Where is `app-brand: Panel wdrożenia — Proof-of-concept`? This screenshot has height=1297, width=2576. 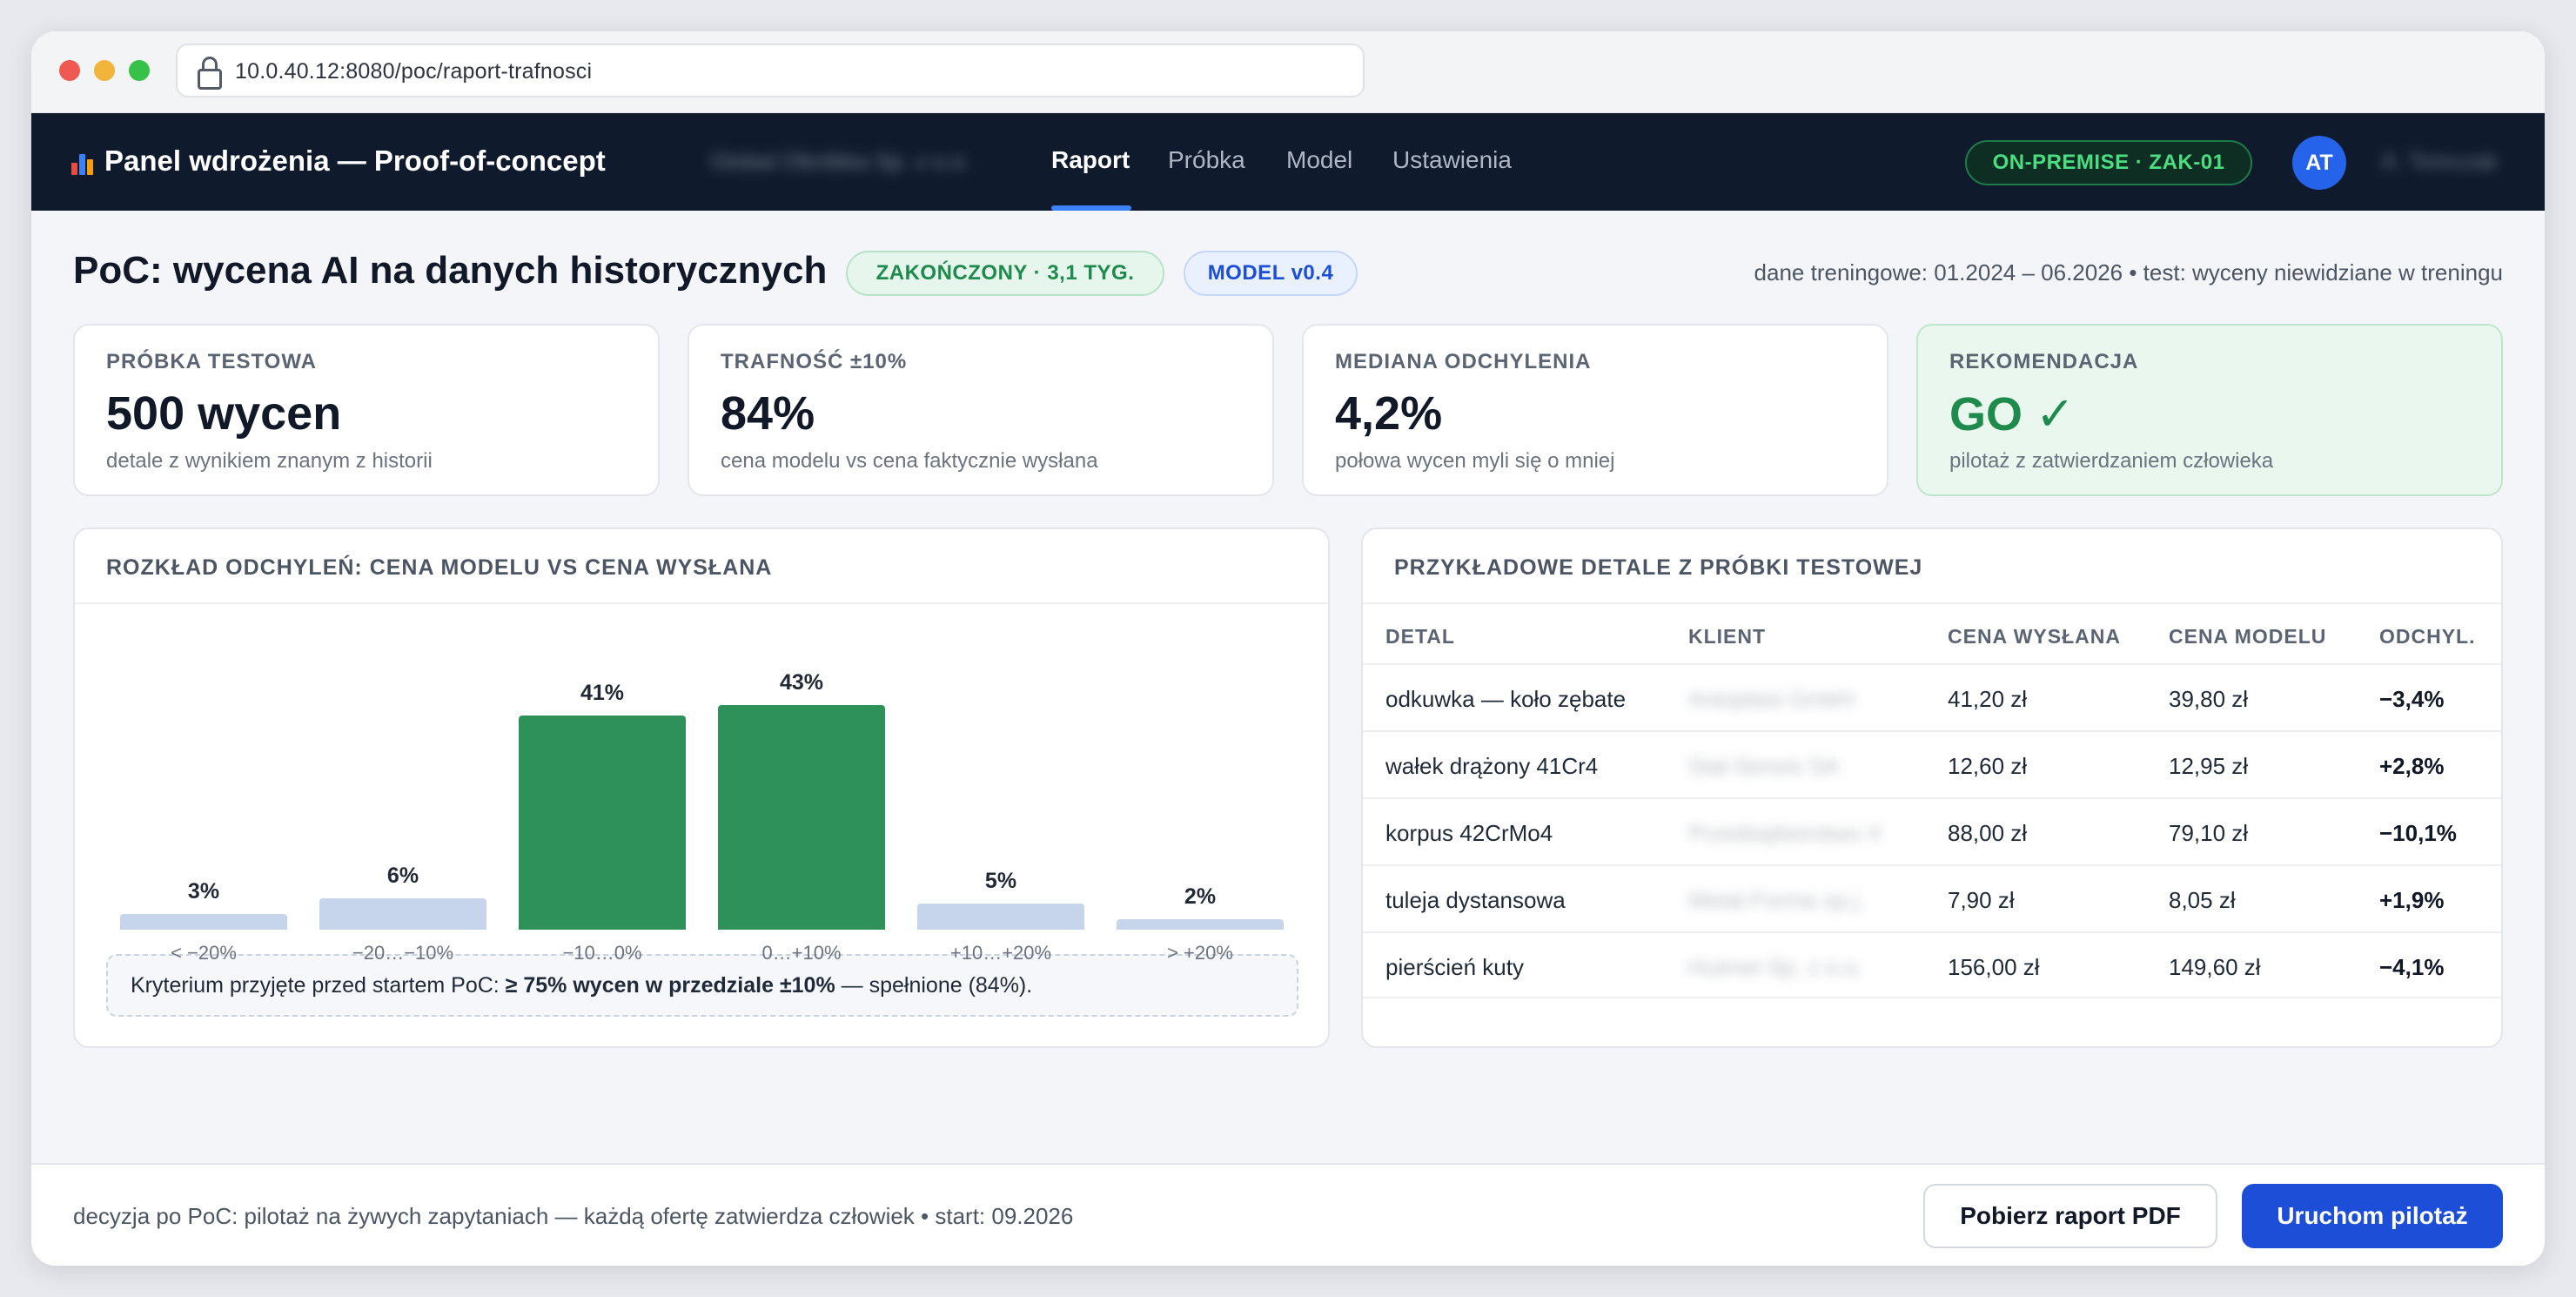
app-brand: Panel wdrożenia — Proof-of-concept is located at coordinates (338, 161).